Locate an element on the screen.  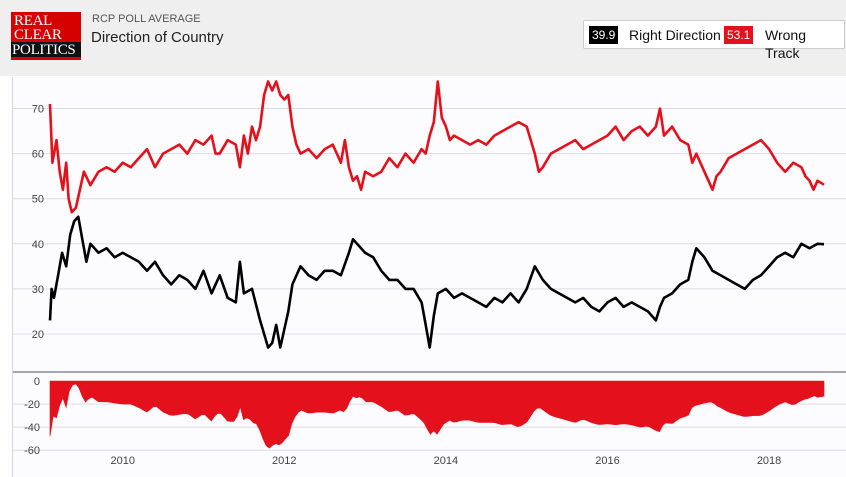
x-tick-label: 2014 is located at coordinates (446, 461).